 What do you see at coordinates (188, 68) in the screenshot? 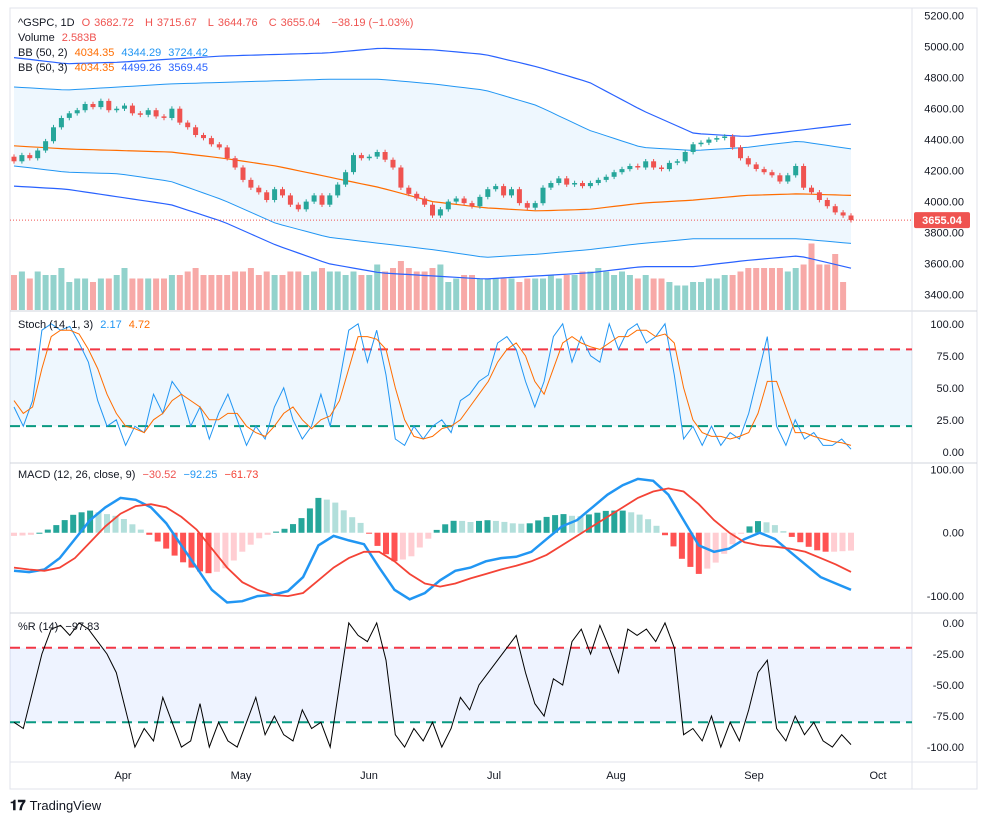
I see `bb2-lower: 3569.45` at bounding box center [188, 68].